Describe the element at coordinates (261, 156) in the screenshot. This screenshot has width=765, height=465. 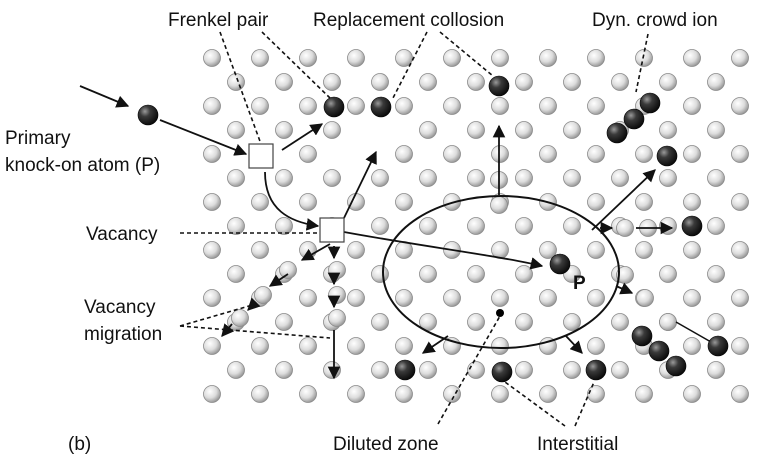
I see `vacancy-square` at that location.